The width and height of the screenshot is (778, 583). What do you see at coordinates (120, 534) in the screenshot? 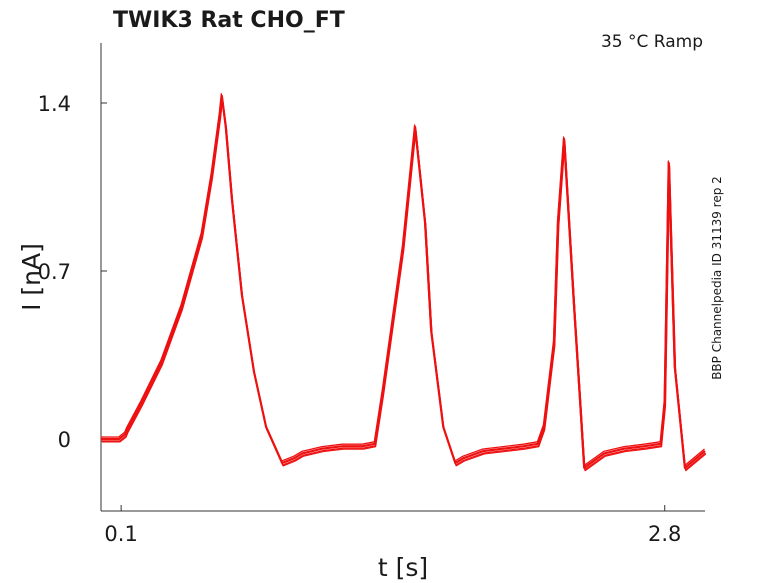
I see `x-tick-label: 0.1` at bounding box center [120, 534].